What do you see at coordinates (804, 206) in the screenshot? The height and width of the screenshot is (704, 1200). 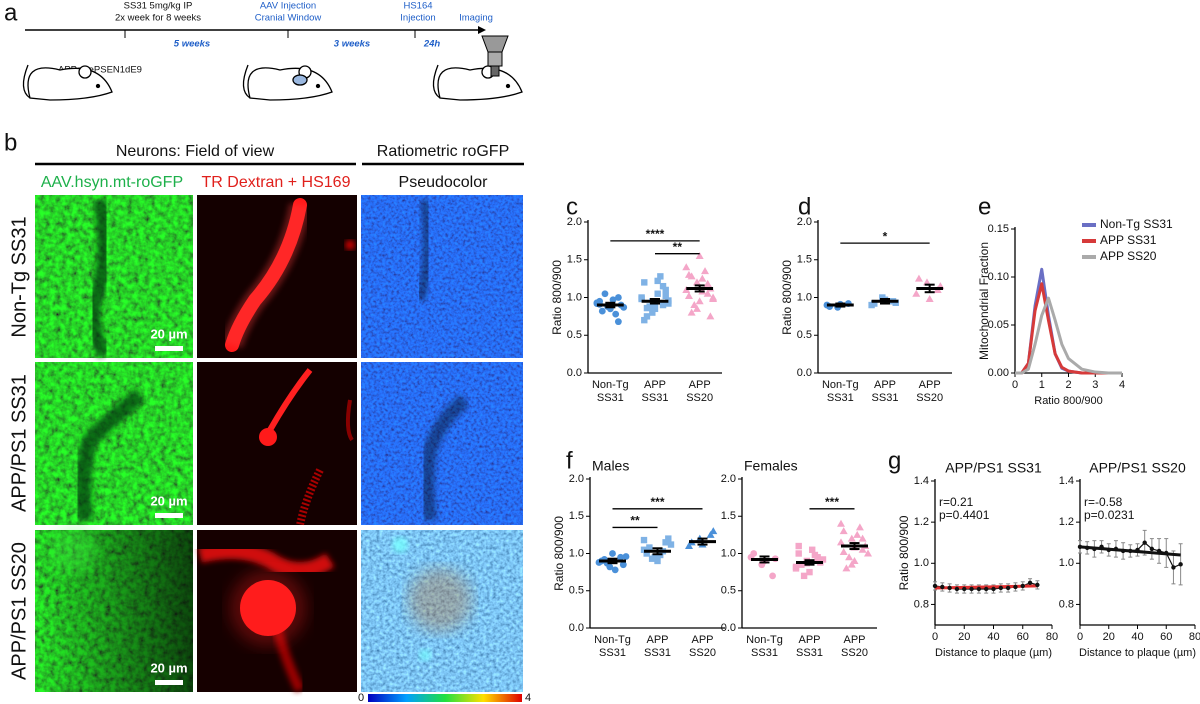 I see `panel-label: d` at bounding box center [804, 206].